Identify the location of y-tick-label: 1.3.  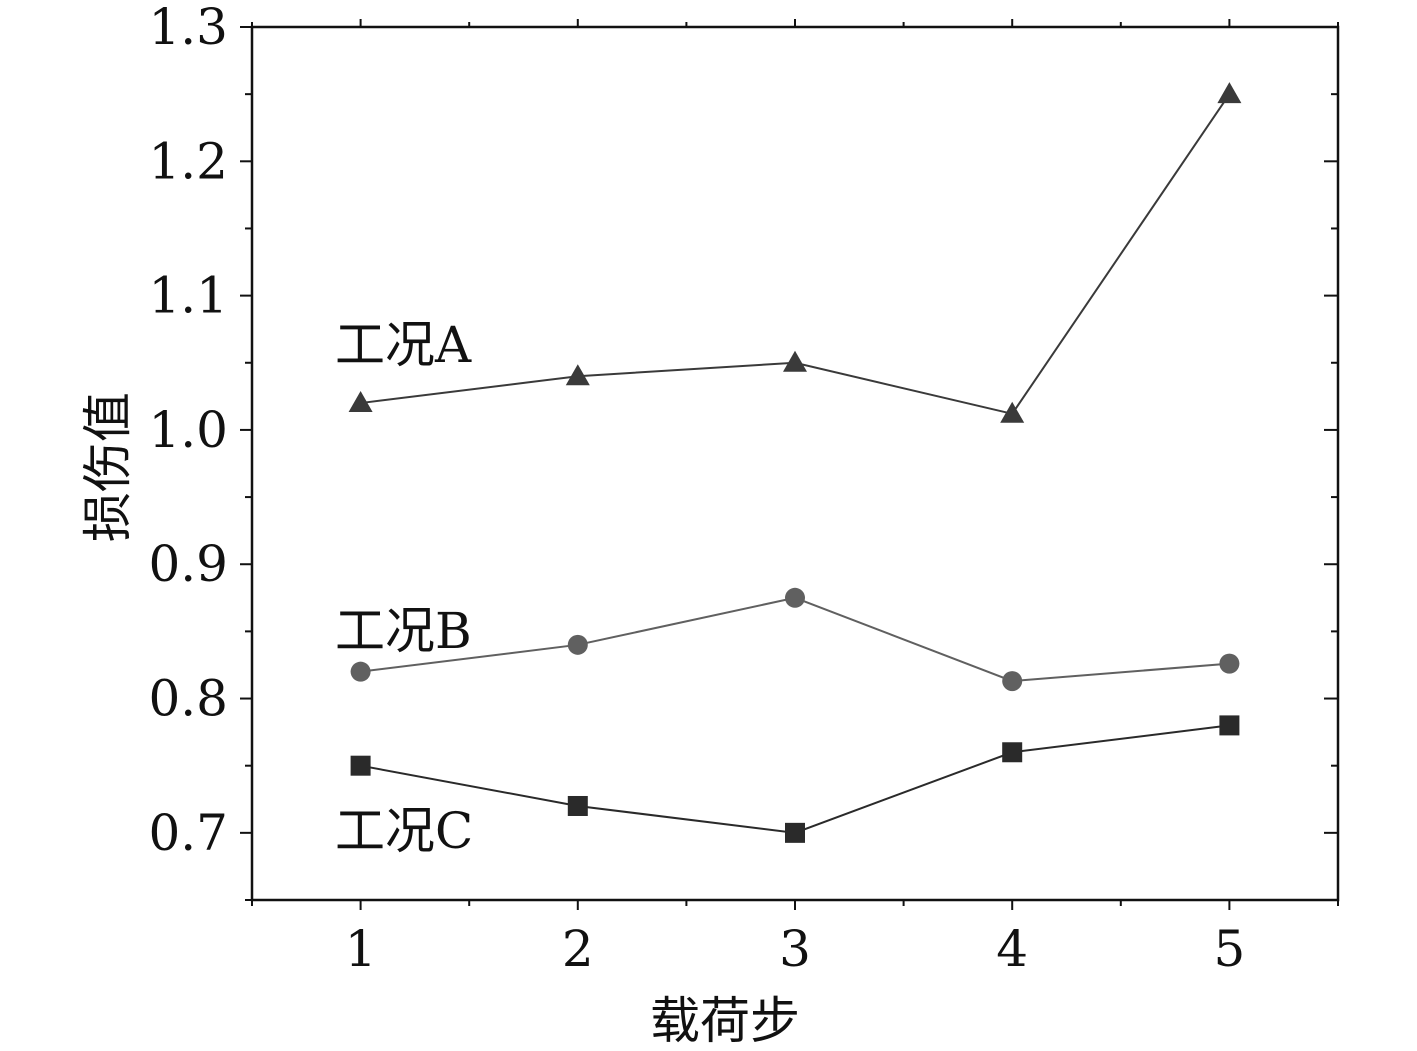
(188, 28).